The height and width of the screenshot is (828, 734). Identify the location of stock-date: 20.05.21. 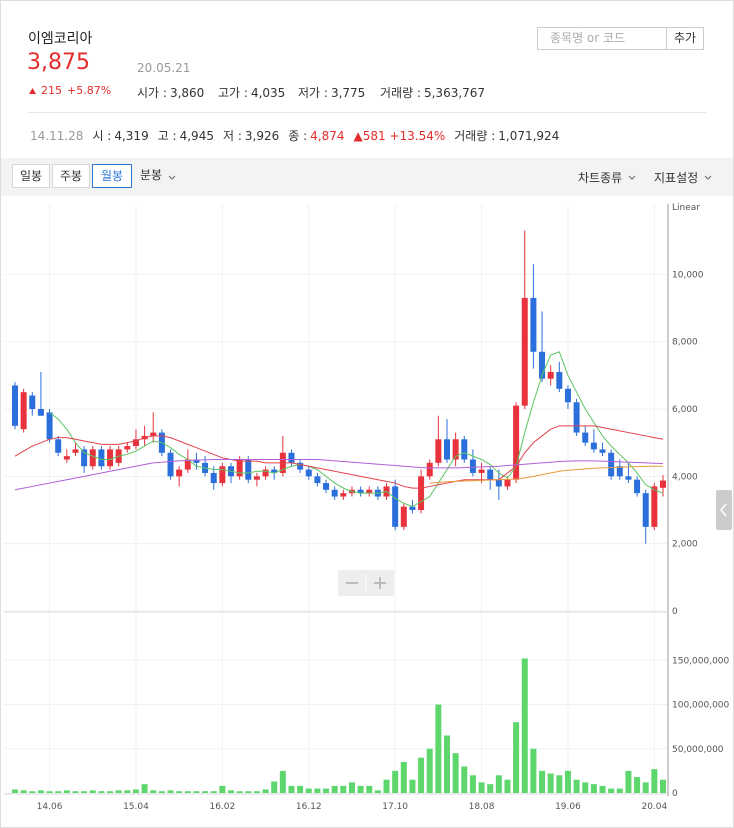
(164, 68).